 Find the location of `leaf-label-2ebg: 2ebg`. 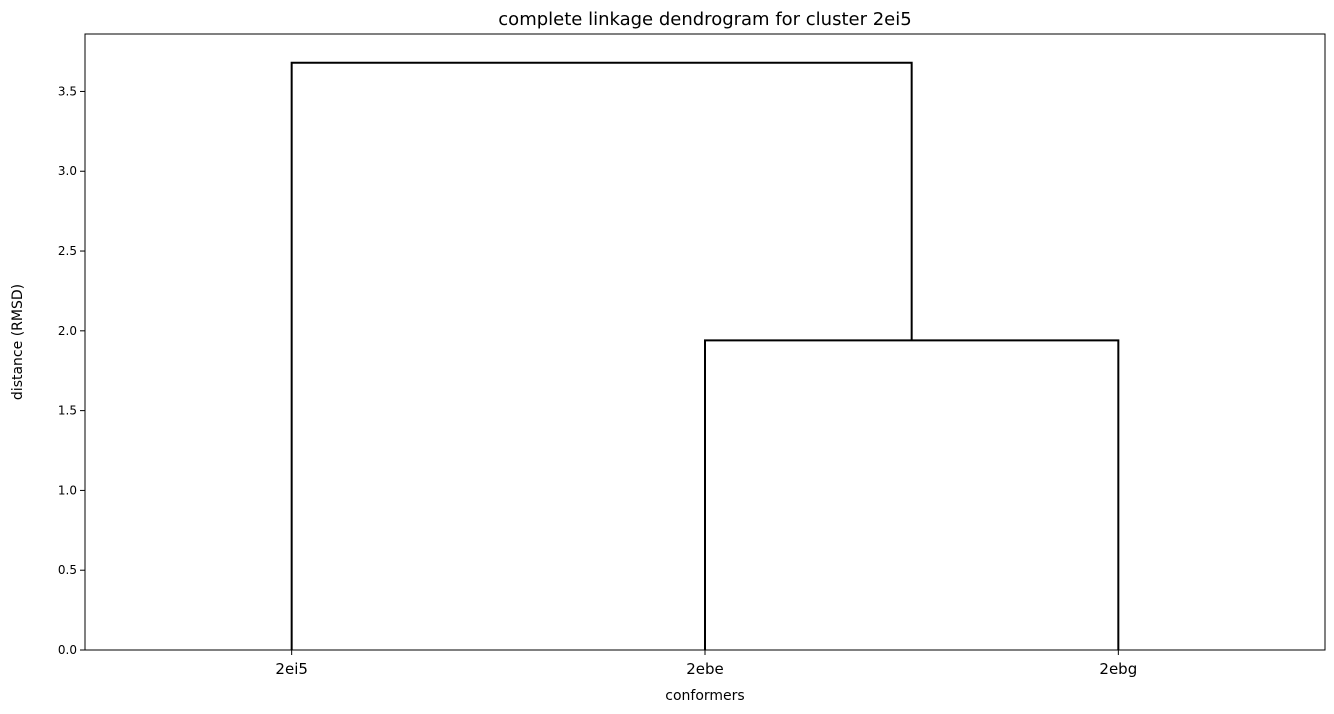

leaf-label-2ebg: 2ebg is located at coordinates (1118, 669).